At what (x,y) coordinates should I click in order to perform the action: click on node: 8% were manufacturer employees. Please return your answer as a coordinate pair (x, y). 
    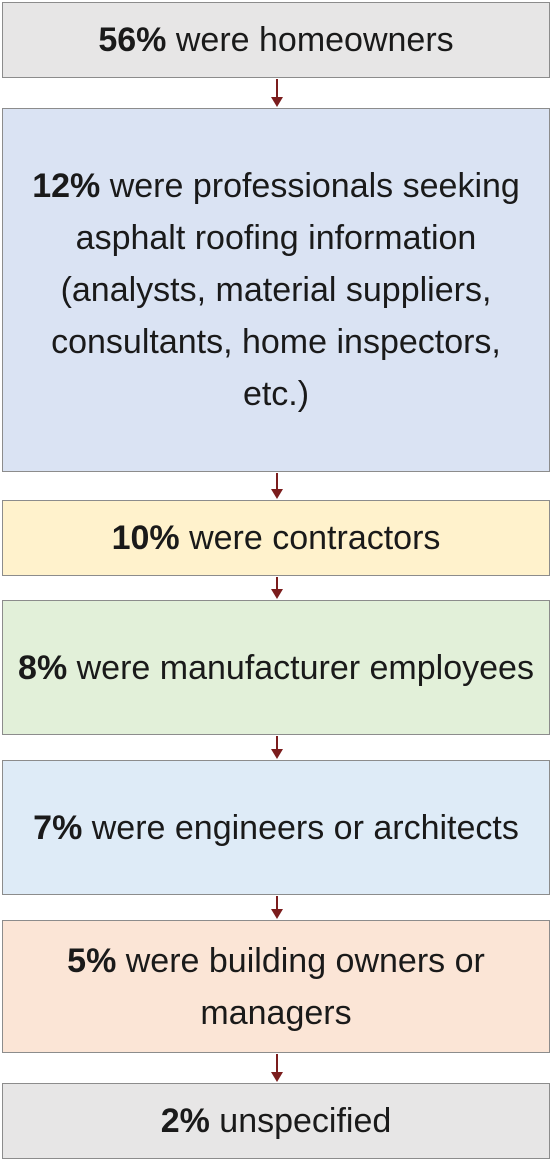
    Looking at the image, I should click on (276, 667).